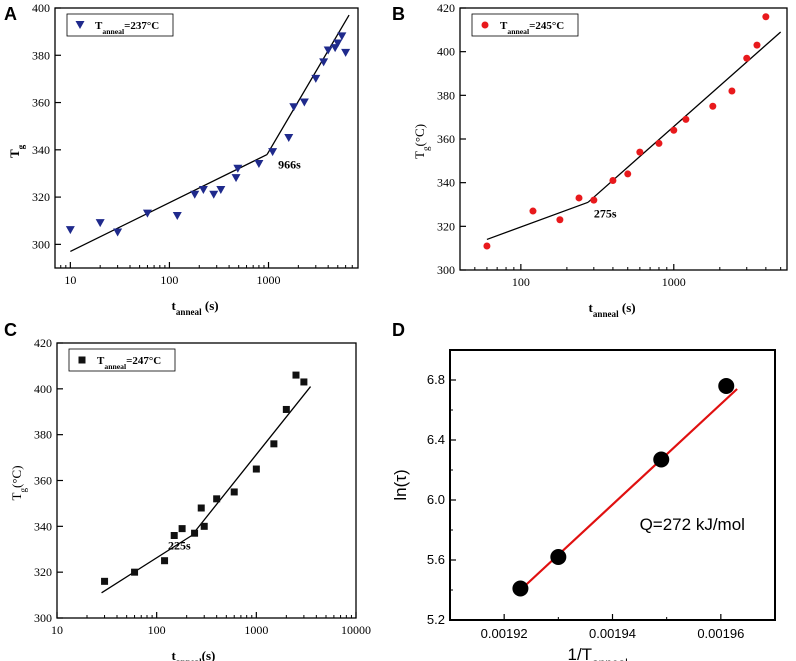 The height and width of the screenshot is (661, 796). I want to click on legend-label: Tanneal=247°C, so click(129, 363).